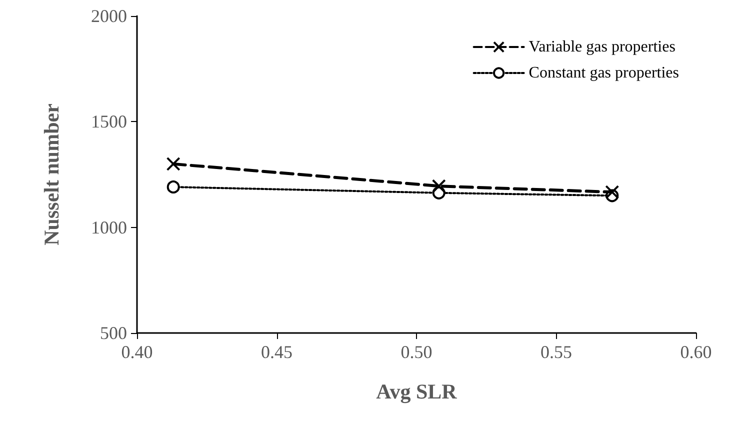  What do you see at coordinates (556, 352) in the screenshot?
I see `x-tick-label: 0.55` at bounding box center [556, 352].